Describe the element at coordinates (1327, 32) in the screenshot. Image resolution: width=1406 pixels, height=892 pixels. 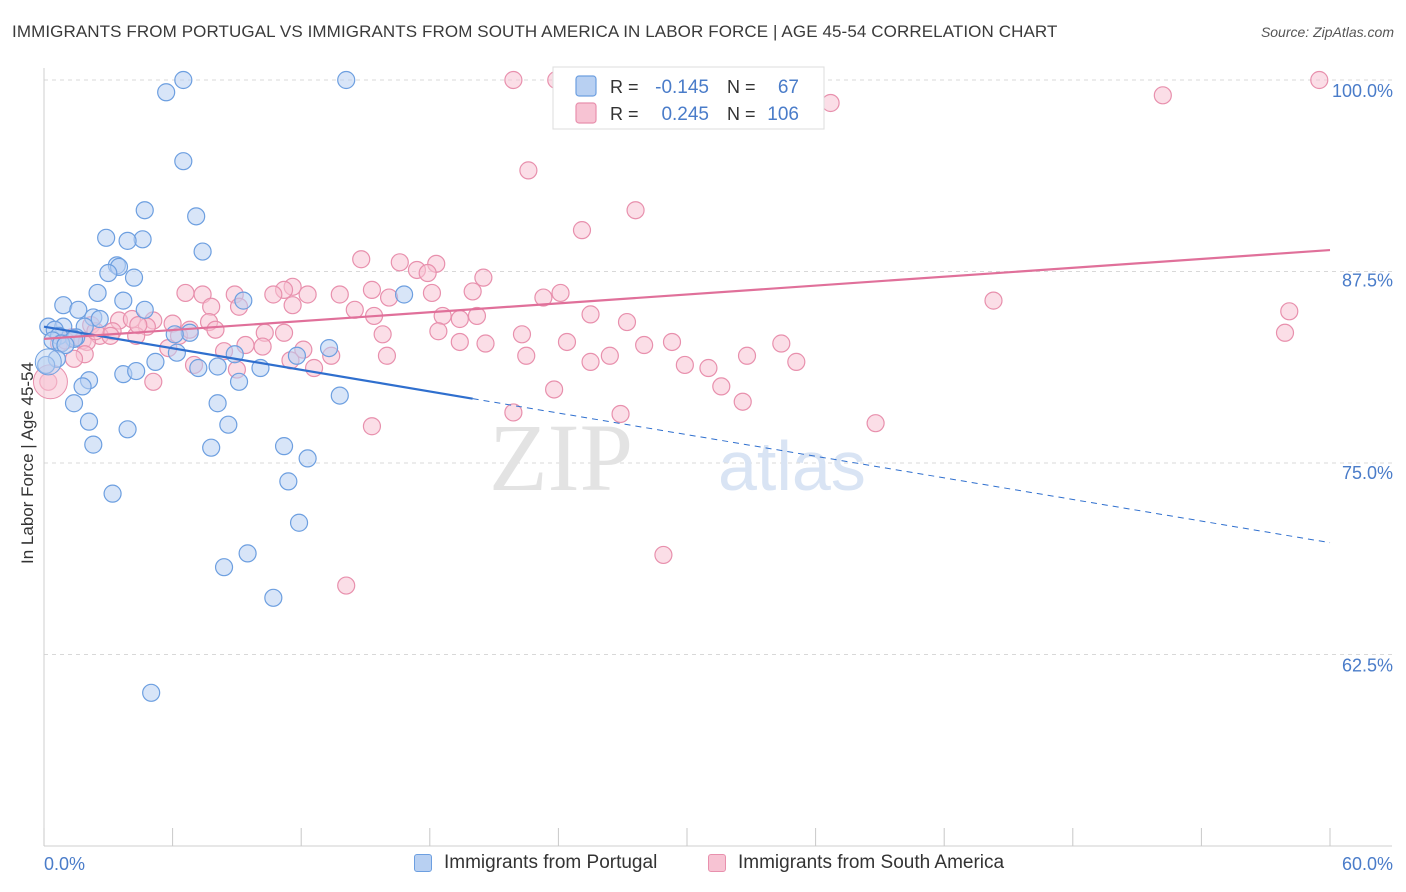
I see `source-label: Source: ZipAtlas.com` at that location.